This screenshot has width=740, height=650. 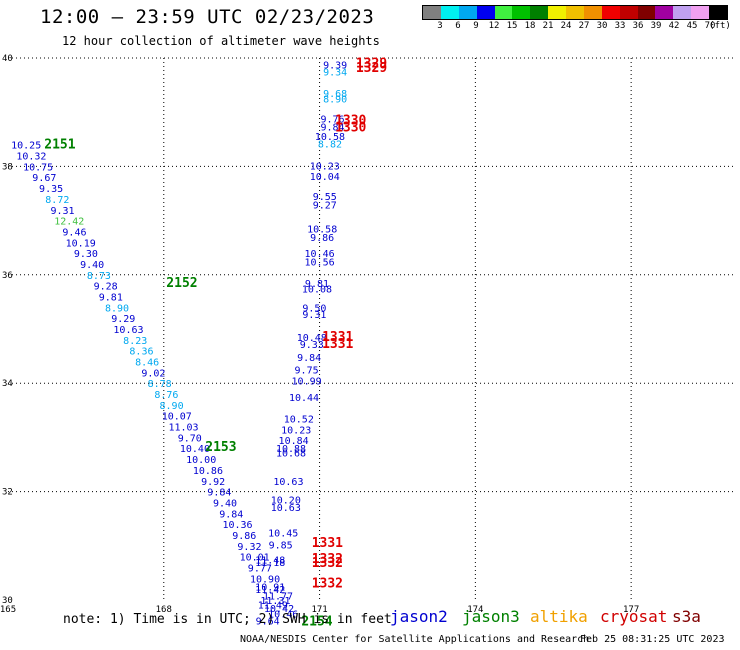 What do you see at coordinates (273, 605) in the screenshot?
I see `wave-height-label: 11.49` at bounding box center [273, 605].